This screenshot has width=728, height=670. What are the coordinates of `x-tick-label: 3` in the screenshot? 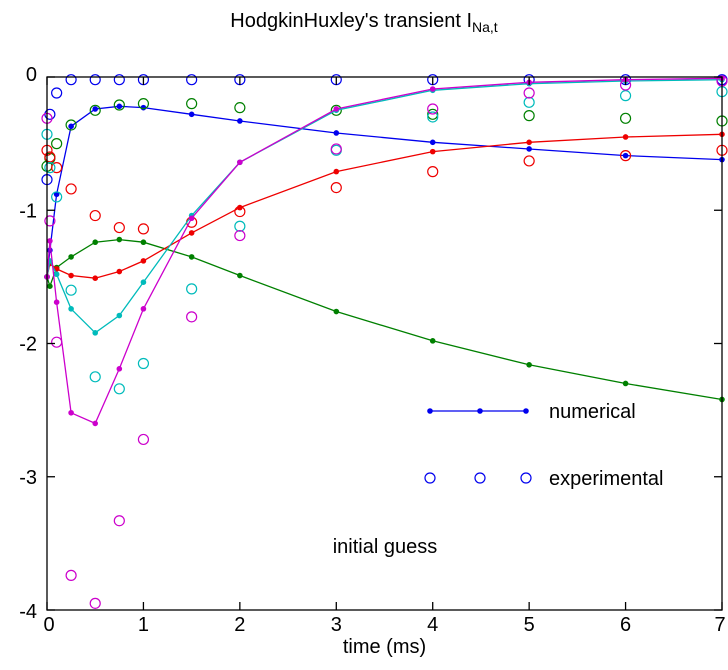 It's located at (336, 625).